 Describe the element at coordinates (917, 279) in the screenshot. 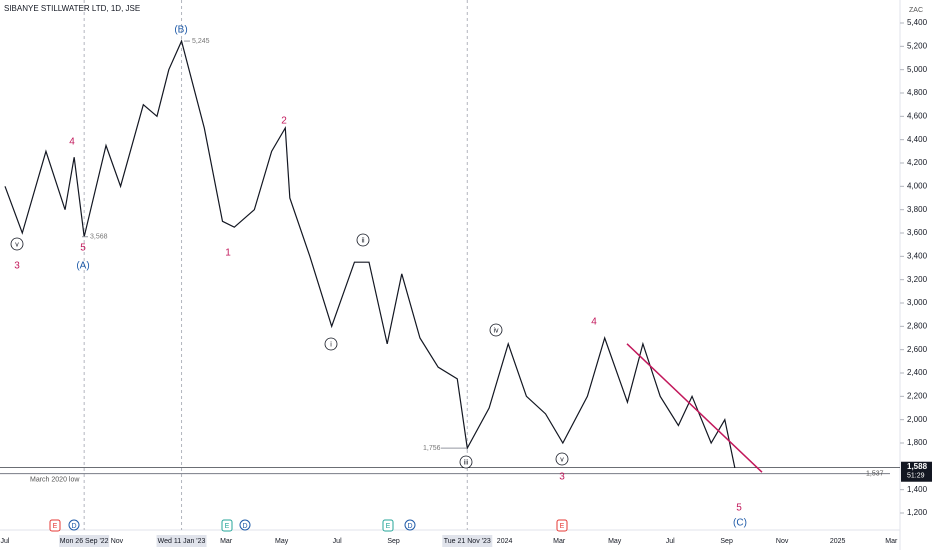

I see `y-tick-label: 3,200` at that location.